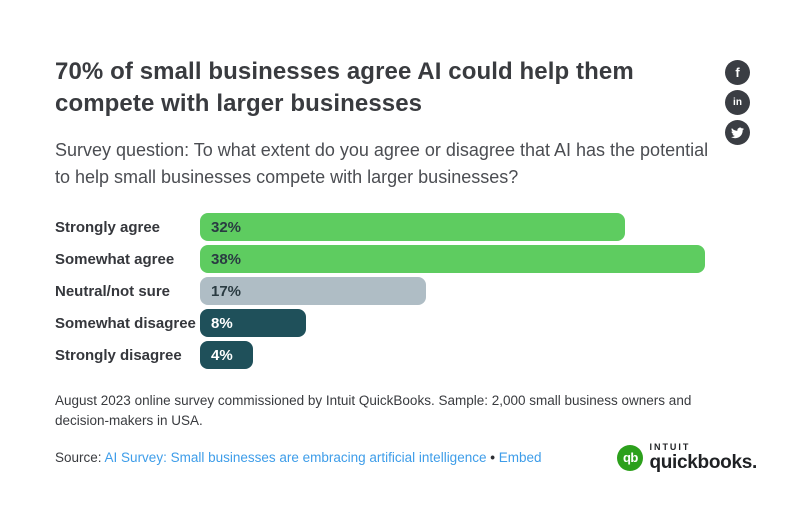  Describe the element at coordinates (630, 457) in the screenshot. I see `quickbooks-monogram-icon: qb` at that location.